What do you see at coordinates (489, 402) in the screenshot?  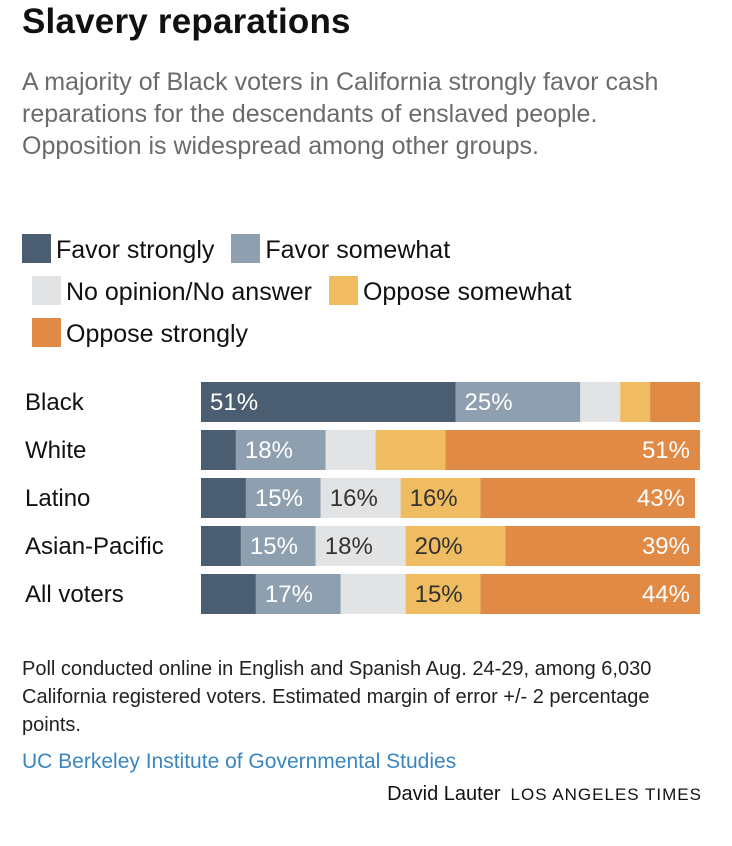 I see `data-label-black-1: 25%` at bounding box center [489, 402].